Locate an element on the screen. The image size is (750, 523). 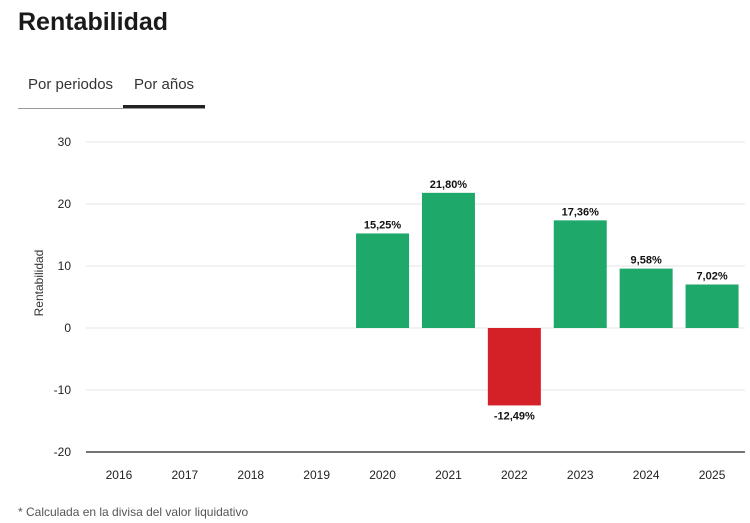
data-label-2023: 17,36% is located at coordinates (581, 212).